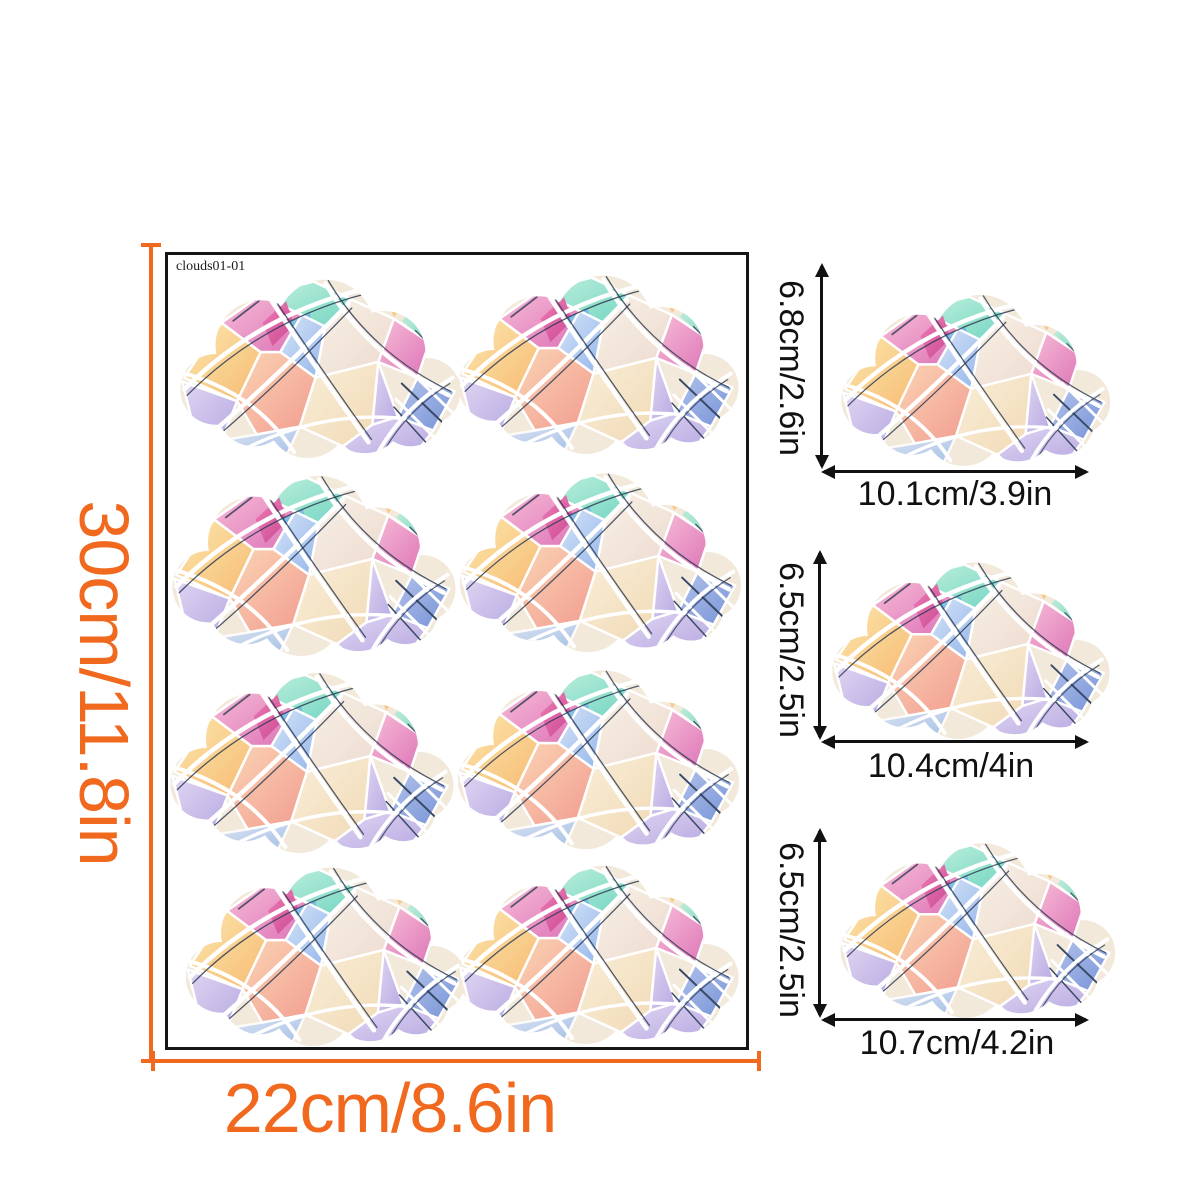 The height and width of the screenshot is (1200, 1200). Describe the element at coordinates (791, 930) in the screenshot. I see `sample-3-height-label: 6.5cm/2.5in` at that location.